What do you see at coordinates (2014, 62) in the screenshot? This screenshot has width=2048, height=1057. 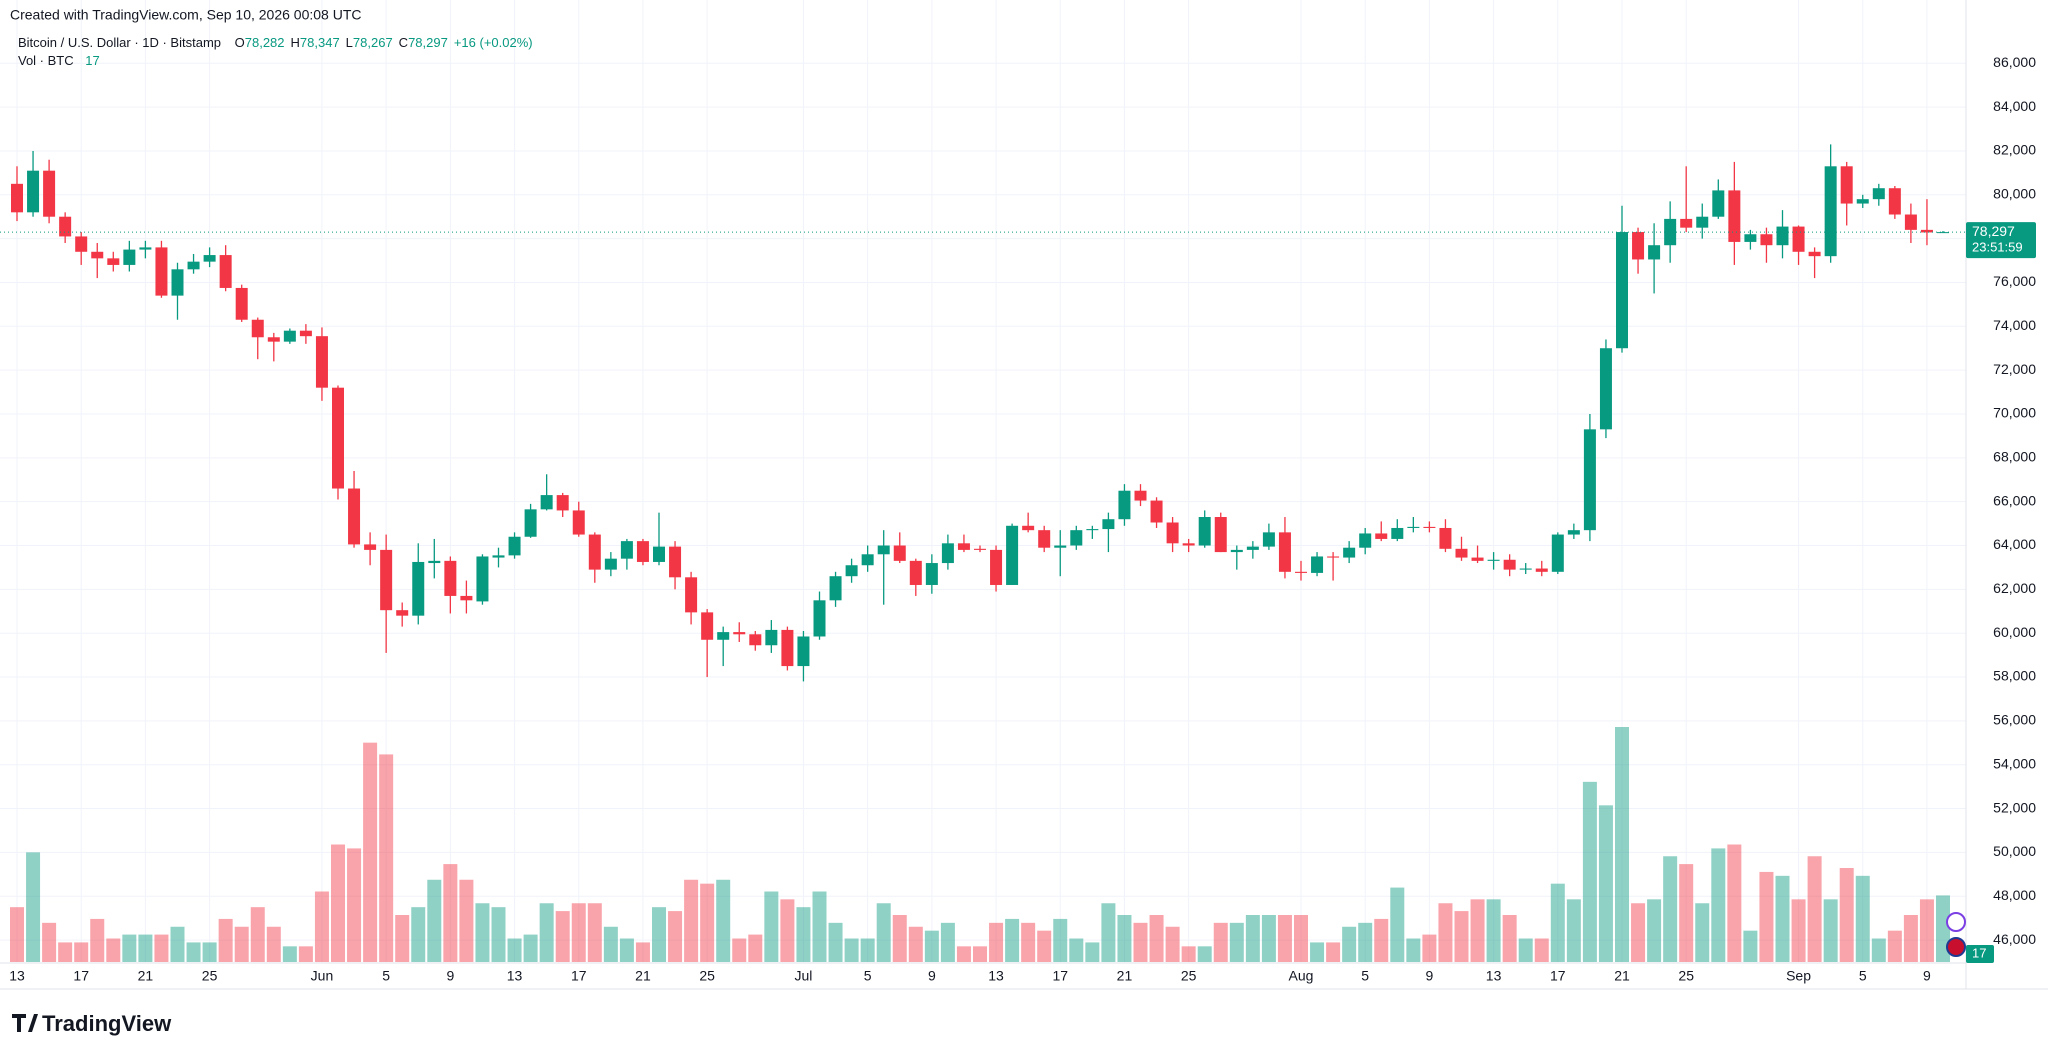 I see `y-tick-label: 86,000` at bounding box center [2014, 62].